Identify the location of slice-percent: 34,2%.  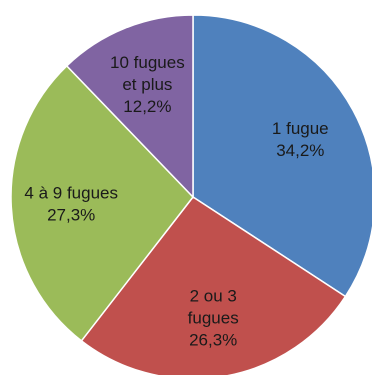
(300, 150).